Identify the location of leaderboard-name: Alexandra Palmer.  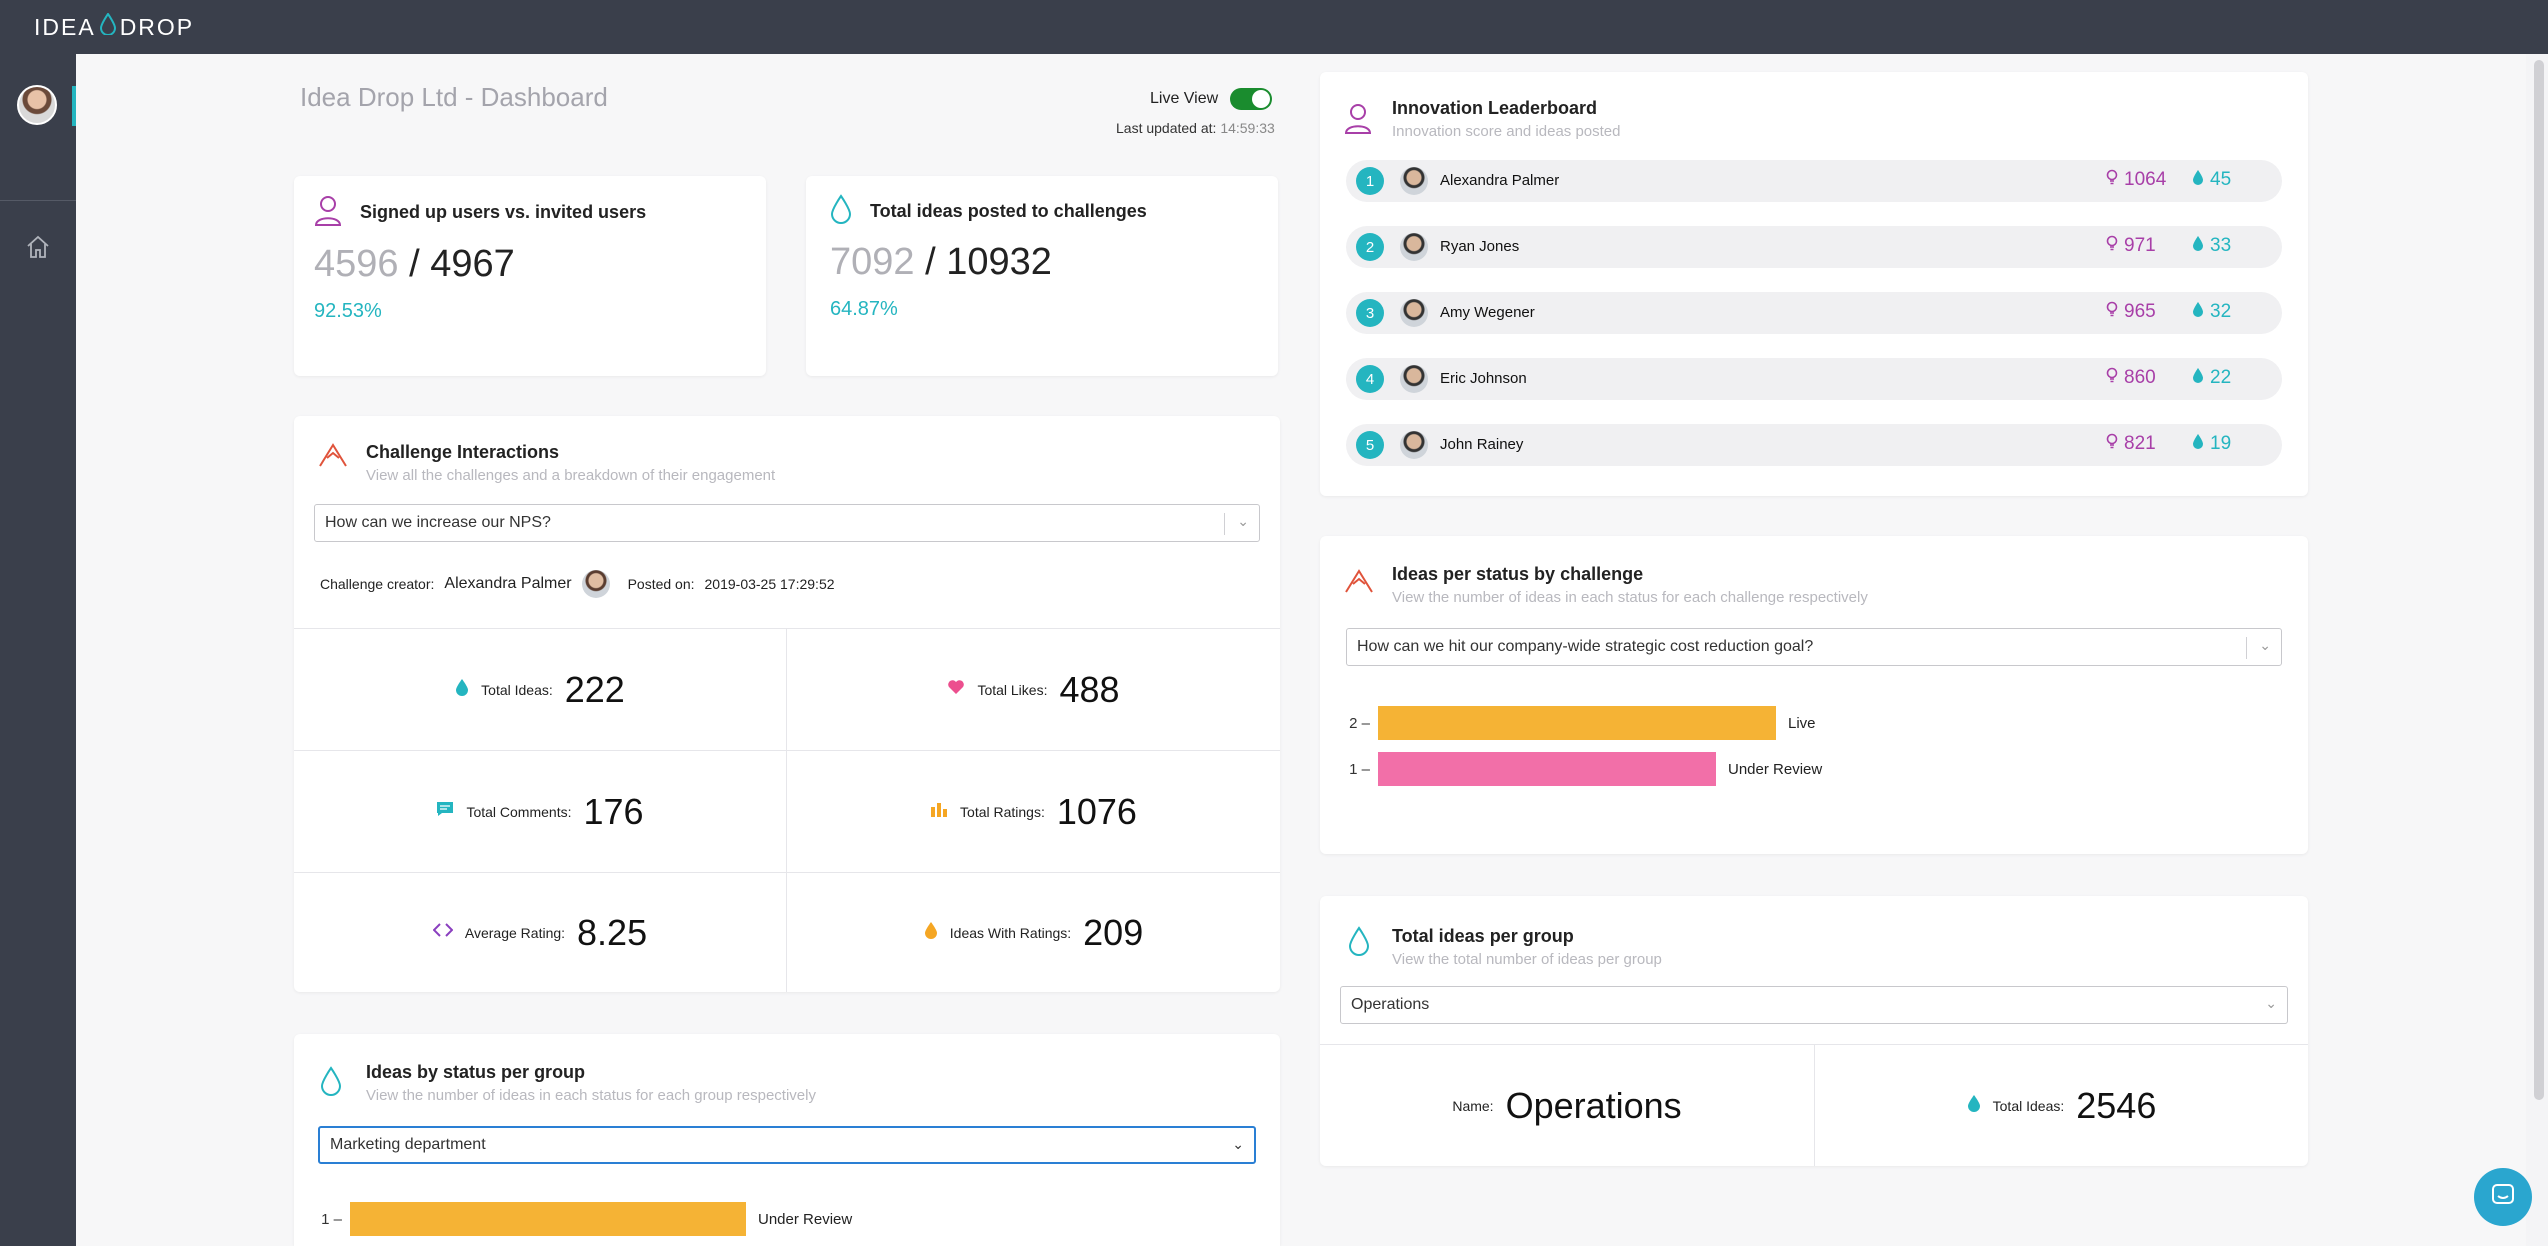
(1500, 180).